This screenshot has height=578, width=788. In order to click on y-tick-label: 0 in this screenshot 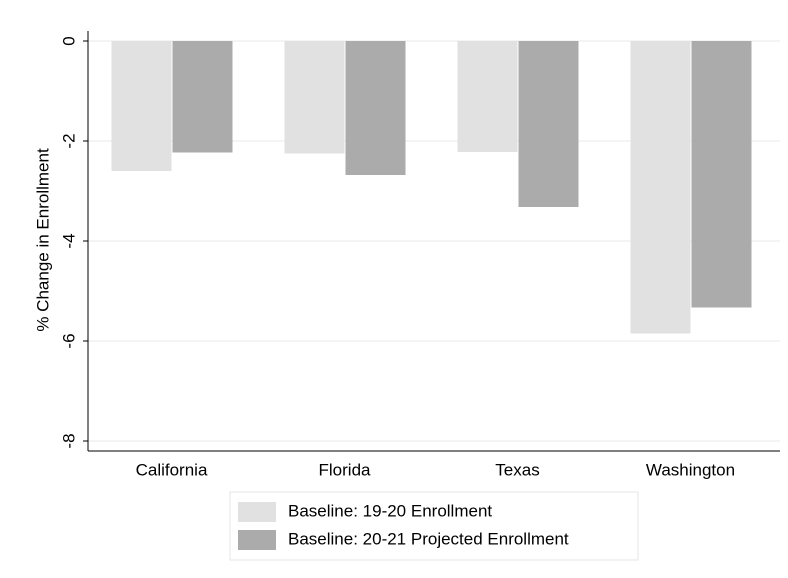, I will do `click(68, 40)`.